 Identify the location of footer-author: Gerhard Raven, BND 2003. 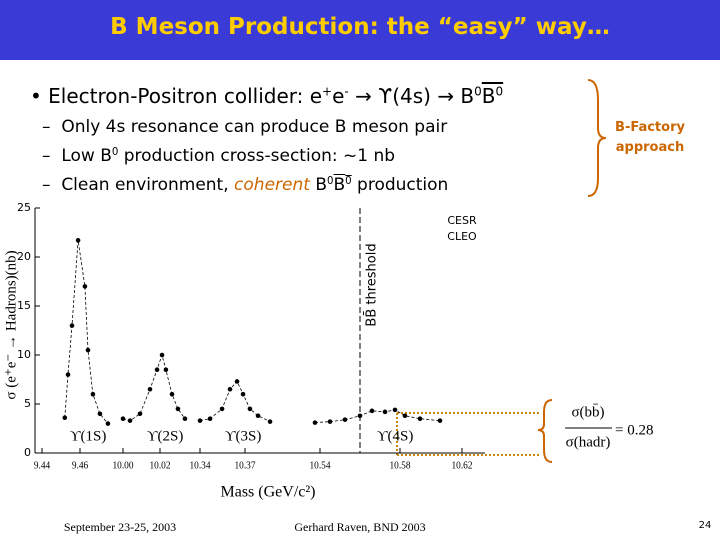
(360, 527).